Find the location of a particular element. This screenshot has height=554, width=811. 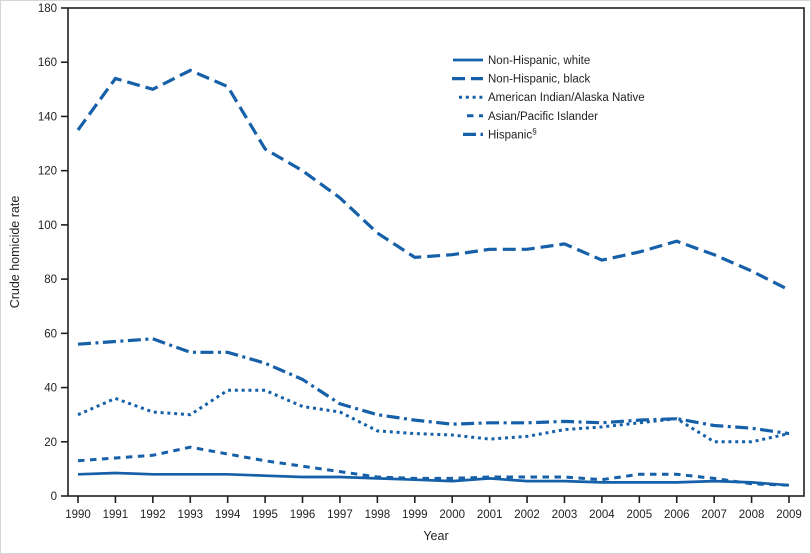

legend-item-hispanic: Hispanic§ is located at coordinates (500, 134).